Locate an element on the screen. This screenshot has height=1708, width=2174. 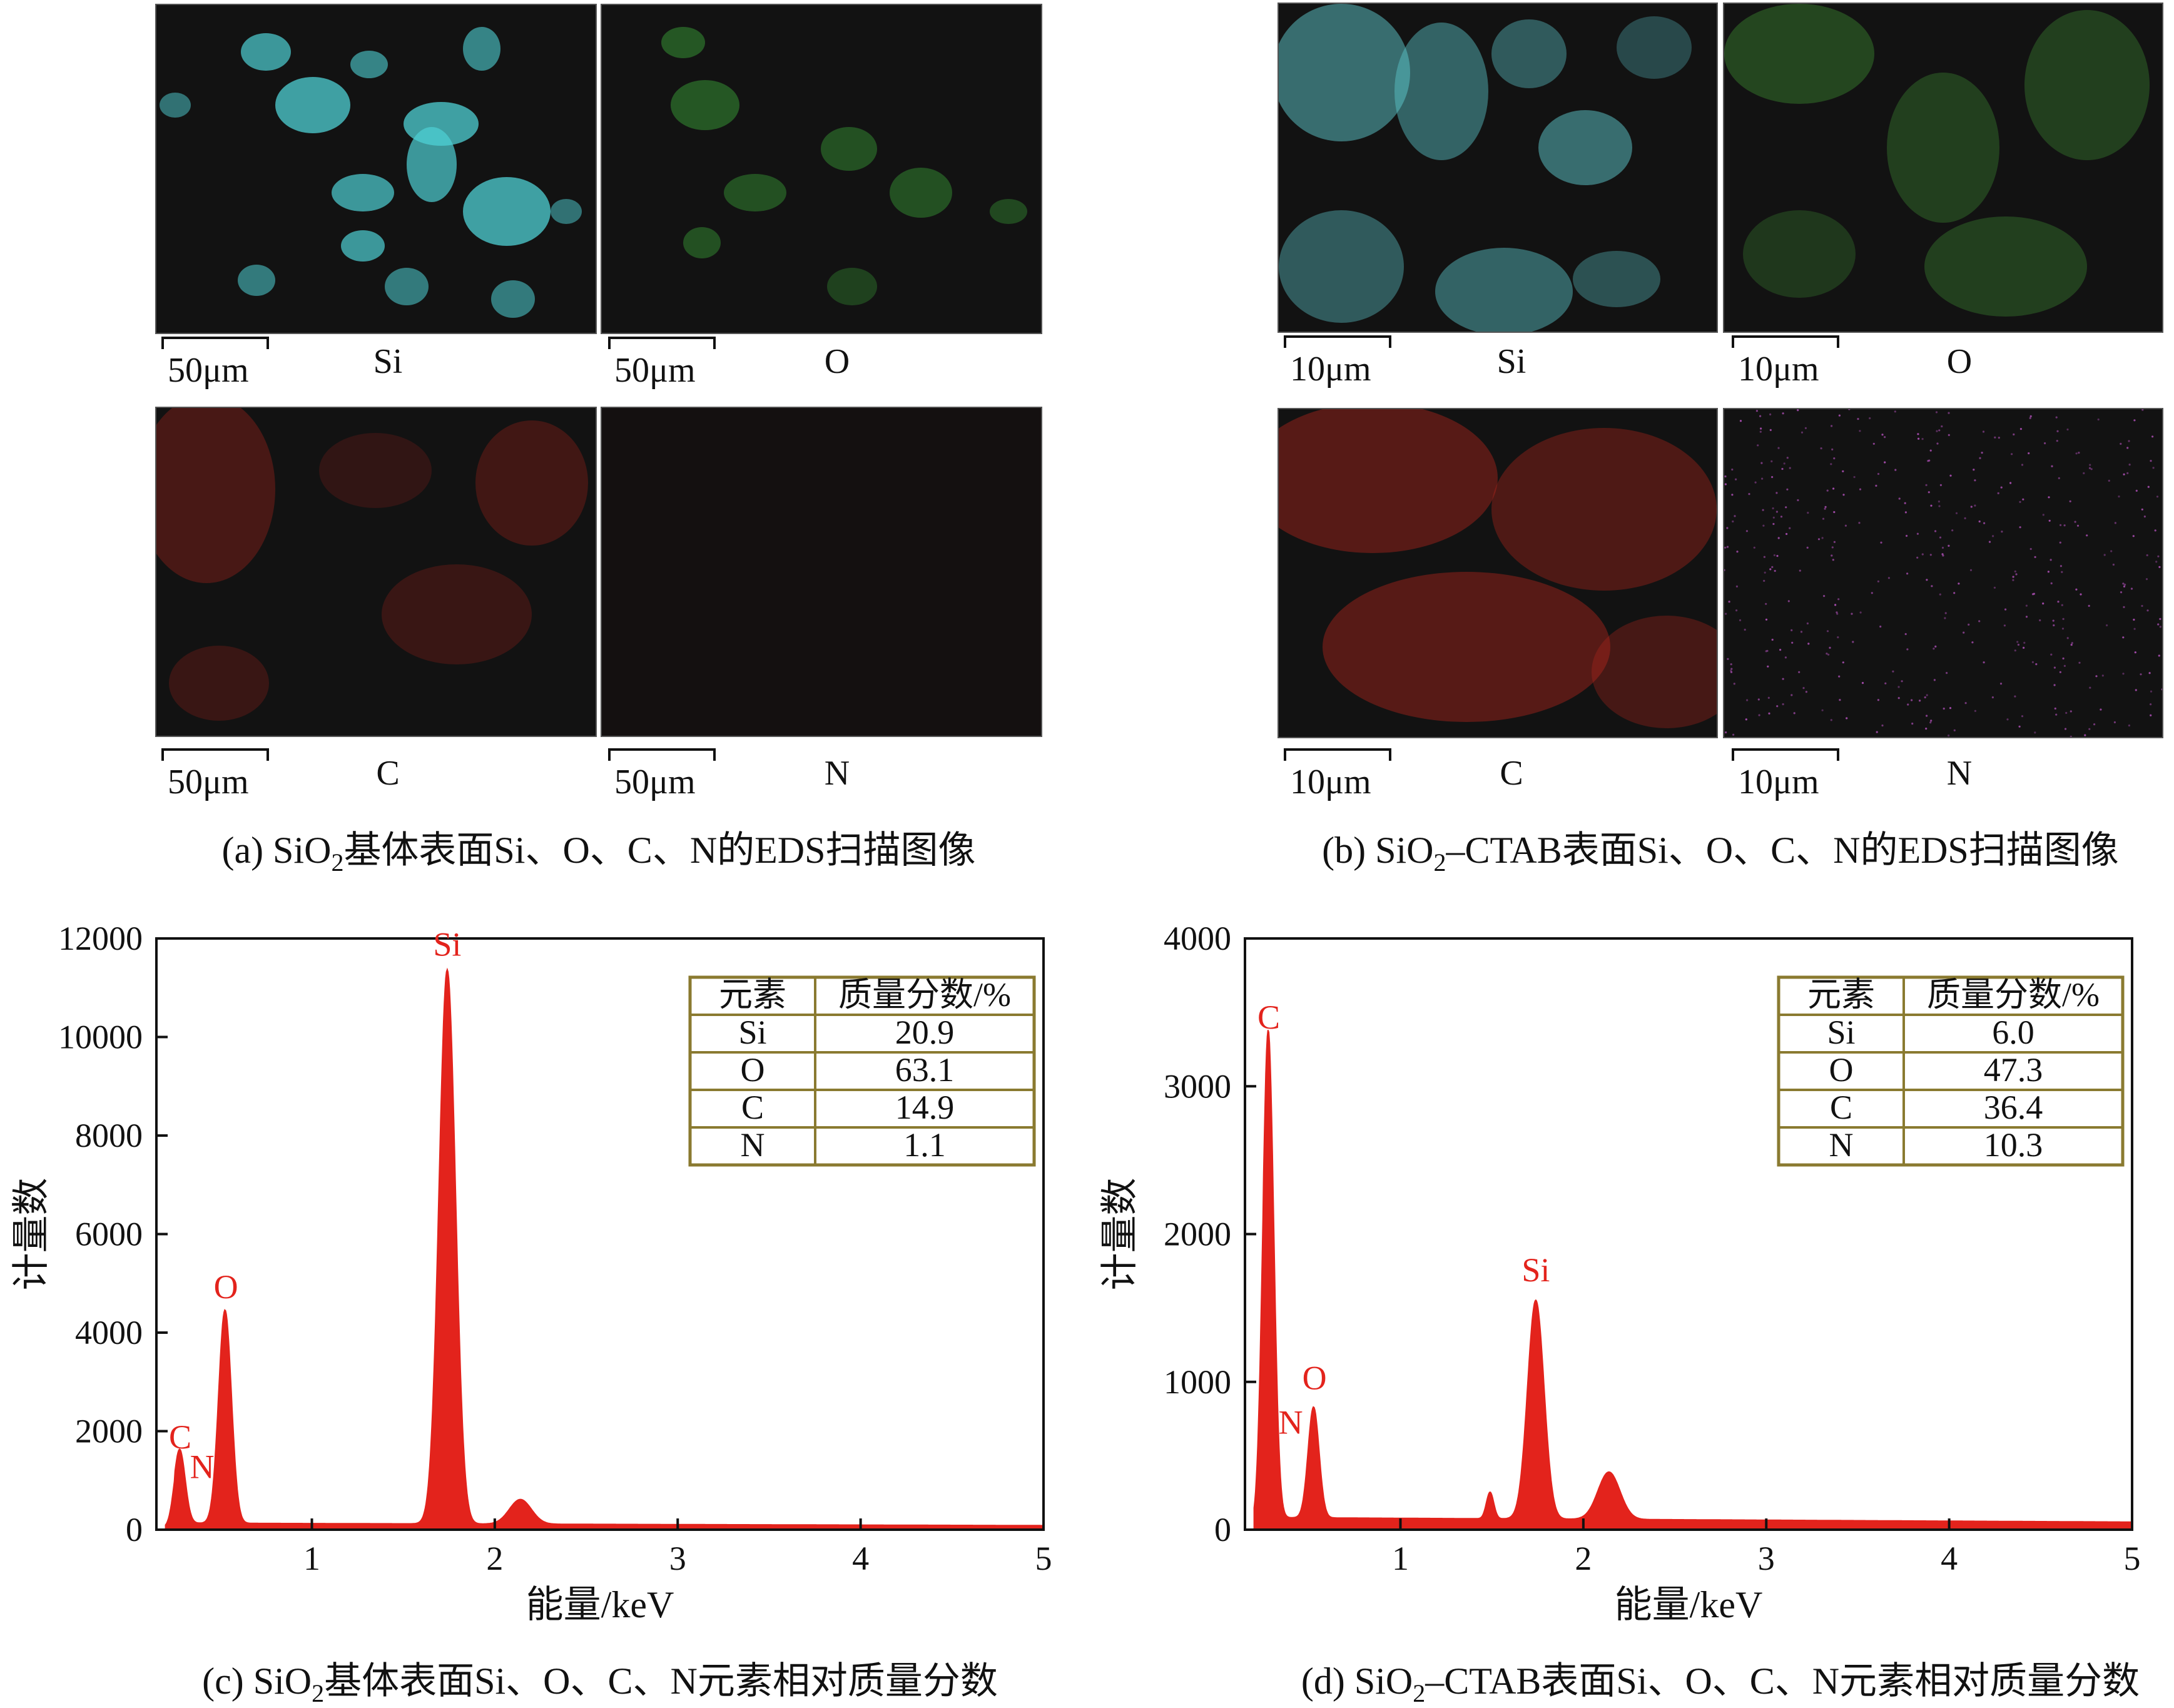
chart-d-xtick-label-2: 3 is located at coordinates (1766, 1558).